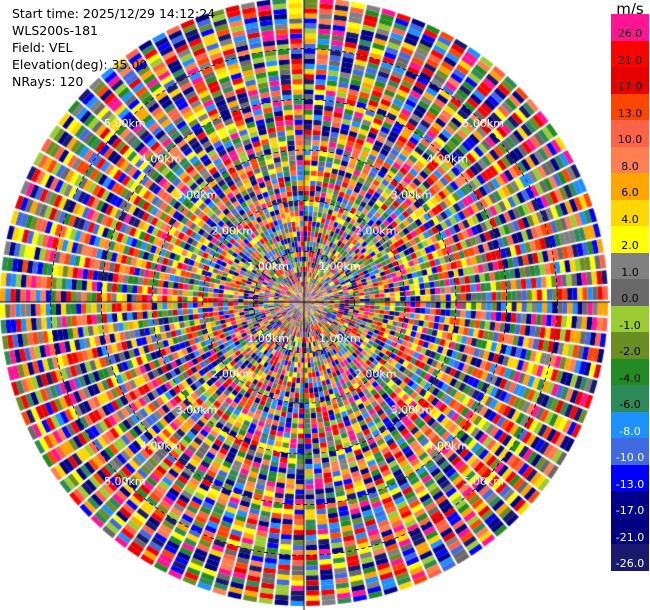 The image size is (650, 610). Describe the element at coordinates (630, 86) in the screenshot. I see `colorbar-label: 17.0` at that location.